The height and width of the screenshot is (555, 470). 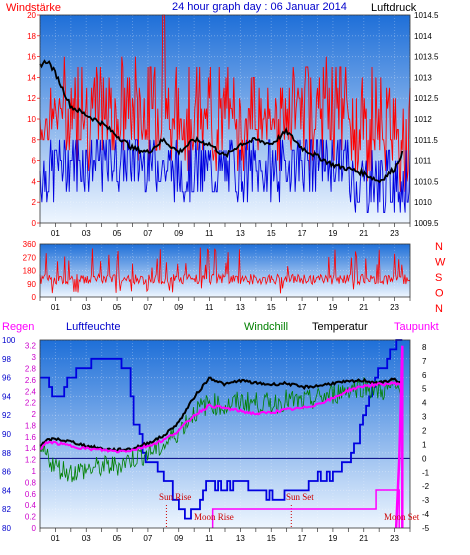 I want to click on temp-tick-label: -1, so click(x=426, y=472).